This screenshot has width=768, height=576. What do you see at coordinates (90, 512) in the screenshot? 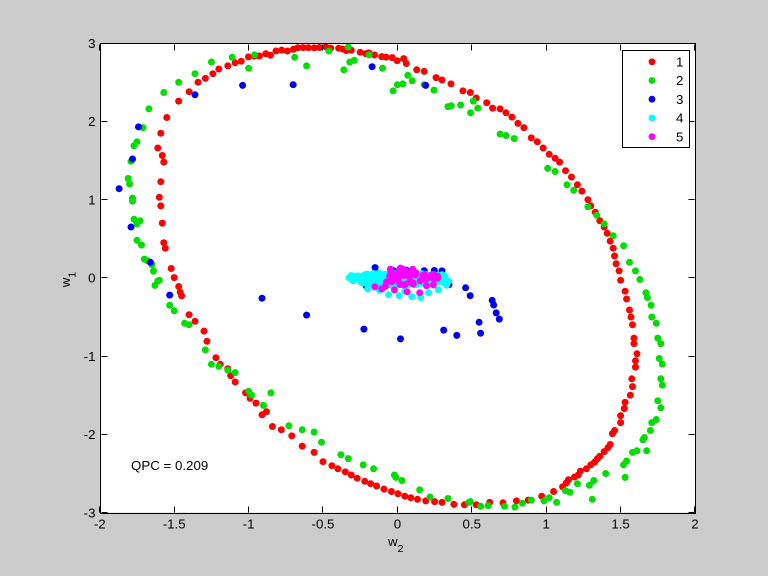
I see `svg-text: -3` at bounding box center [90, 512].